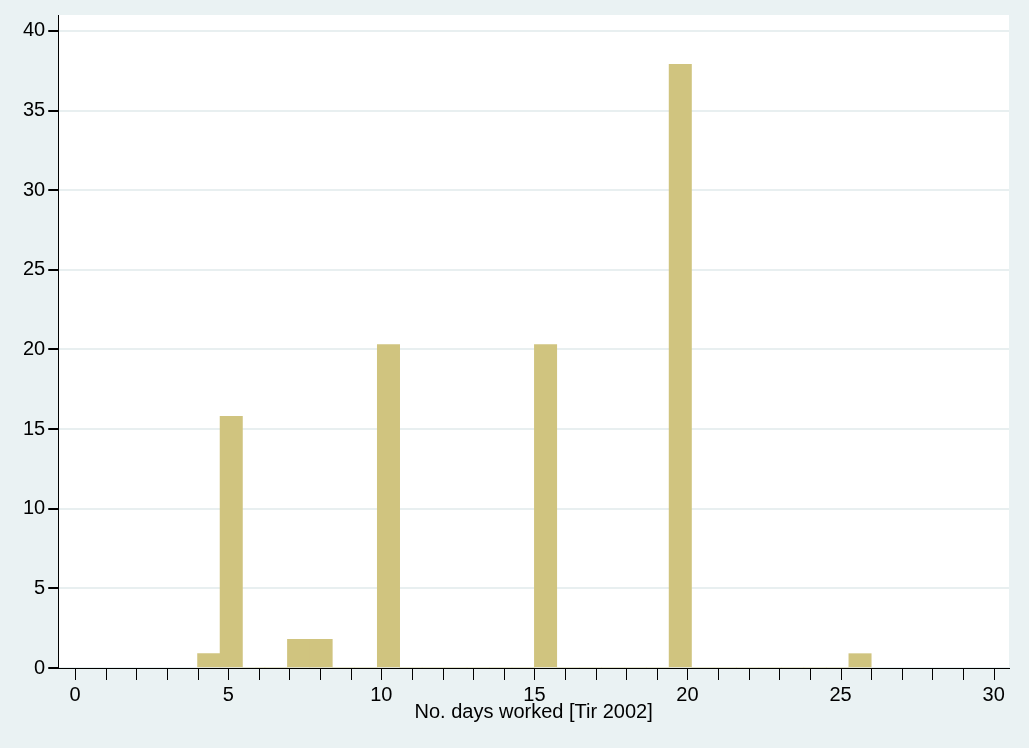  I want to click on y-tick-label: 15, so click(34, 427).